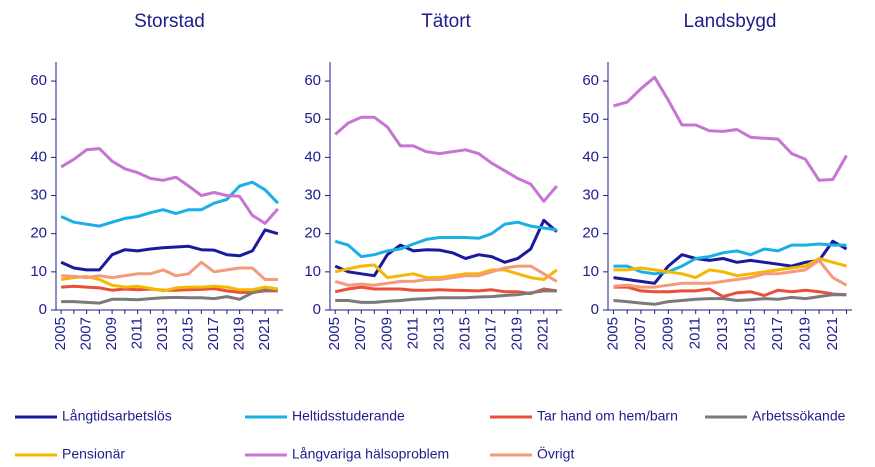 This screenshot has width=875, height=467. I want to click on legend-label: Övrigt, so click(555, 453).